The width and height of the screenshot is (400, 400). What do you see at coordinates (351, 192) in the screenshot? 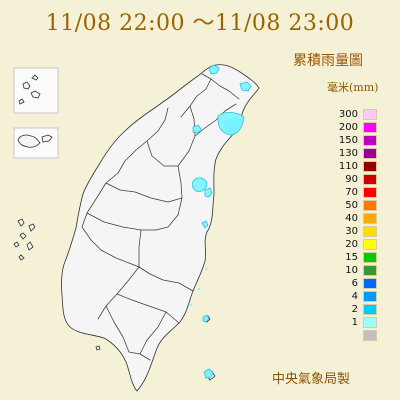
I see `legend-value-label: 70` at bounding box center [351, 192].